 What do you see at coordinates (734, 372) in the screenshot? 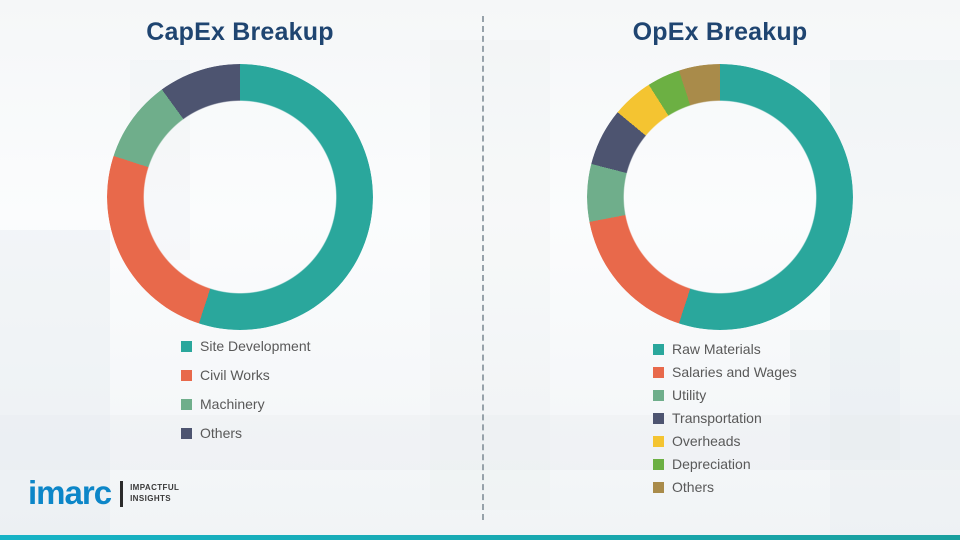
I see `legend-label: Salaries and Wages` at bounding box center [734, 372].